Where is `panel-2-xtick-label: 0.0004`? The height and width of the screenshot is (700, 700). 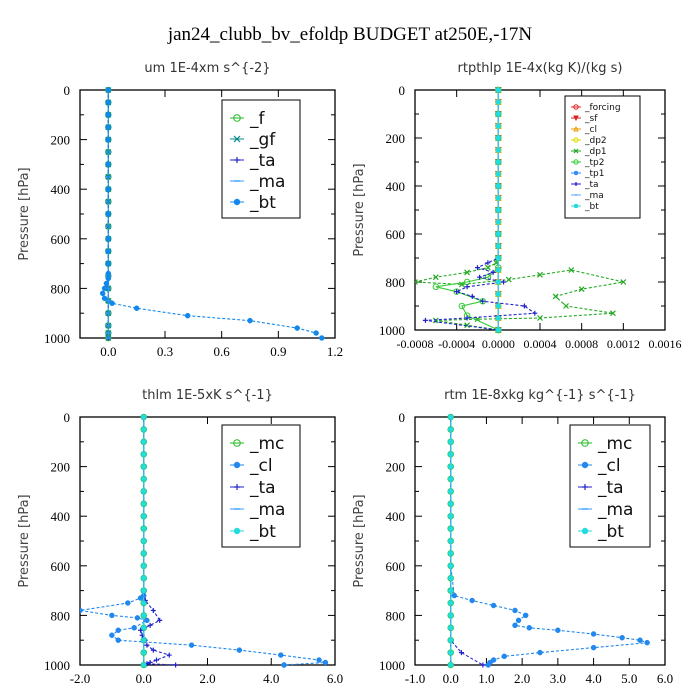
panel-2-xtick-label: 0.0004 is located at coordinates (540, 344).